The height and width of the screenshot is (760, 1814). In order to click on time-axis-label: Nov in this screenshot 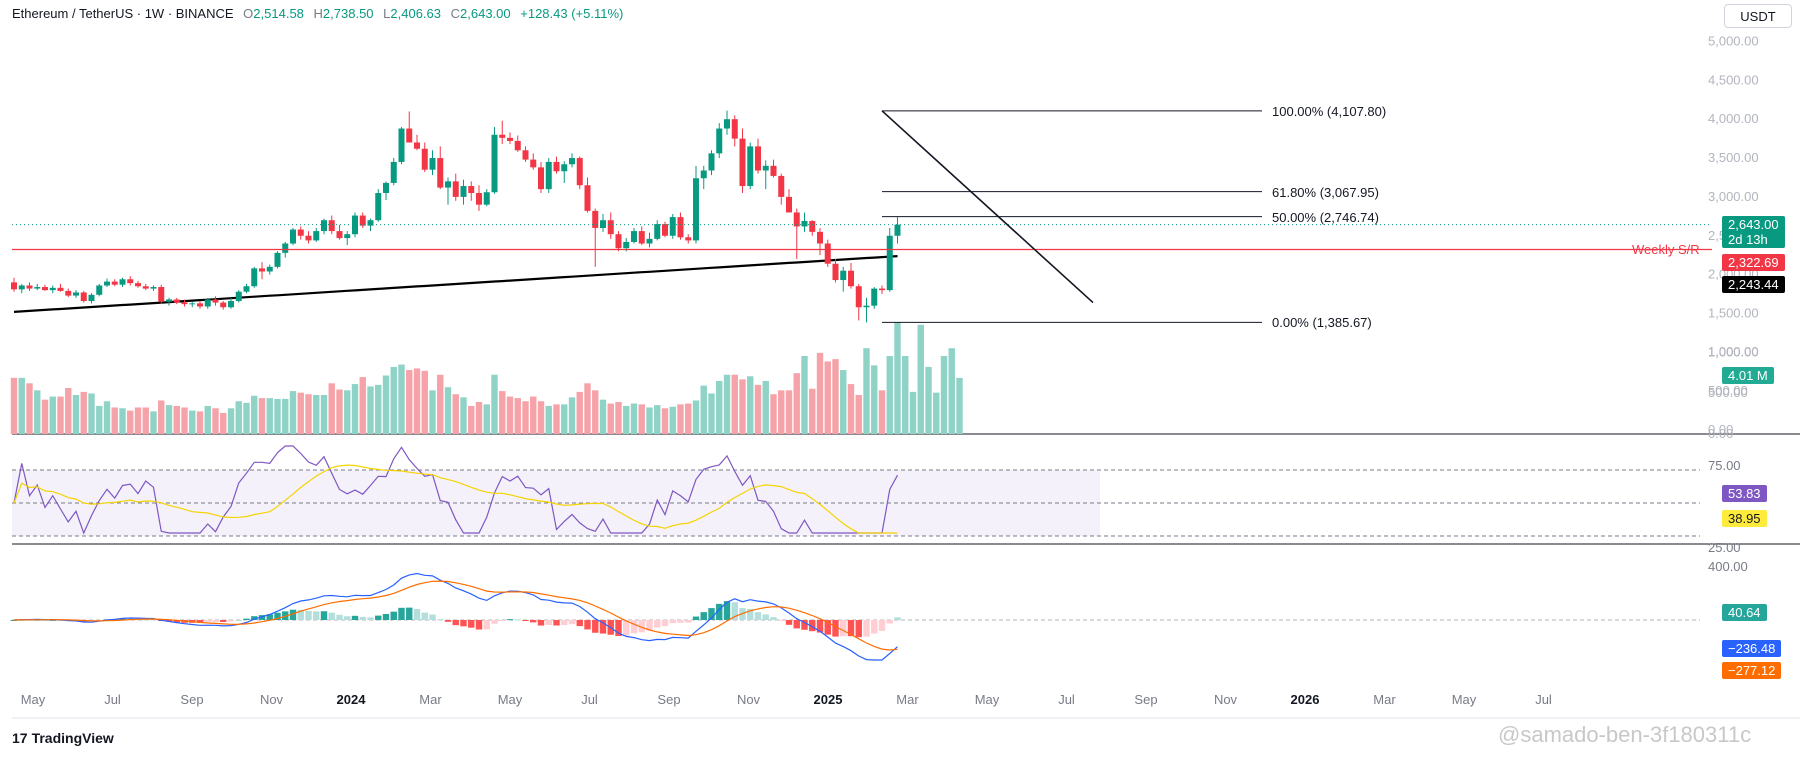, I will do `click(1226, 699)`.